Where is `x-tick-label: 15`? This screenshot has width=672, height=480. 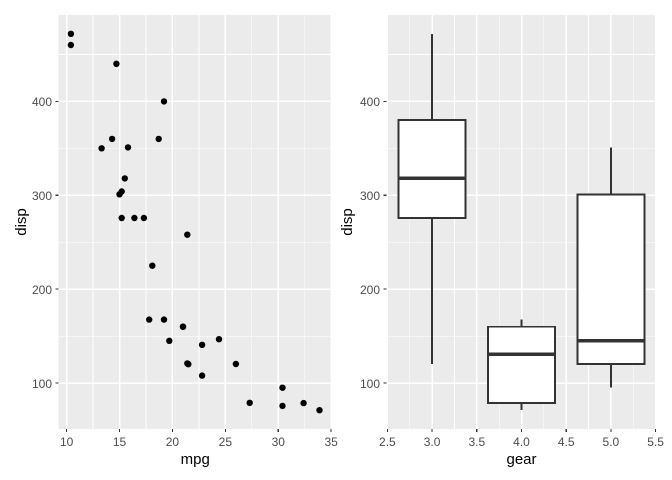 x-tick-label: 15 is located at coordinates (119, 441).